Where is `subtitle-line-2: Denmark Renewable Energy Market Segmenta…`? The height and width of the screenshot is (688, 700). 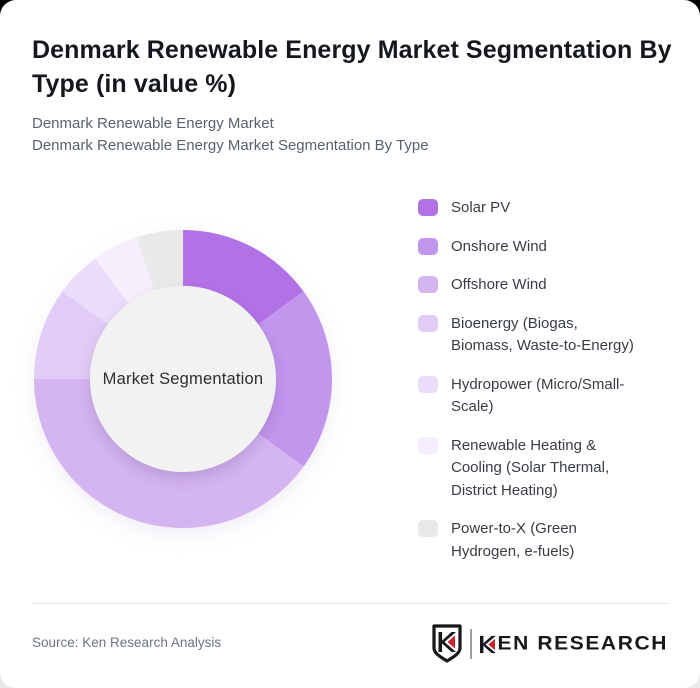 subtitle-line-2: Denmark Renewable Energy Market Segmenta… is located at coordinates (230, 145).